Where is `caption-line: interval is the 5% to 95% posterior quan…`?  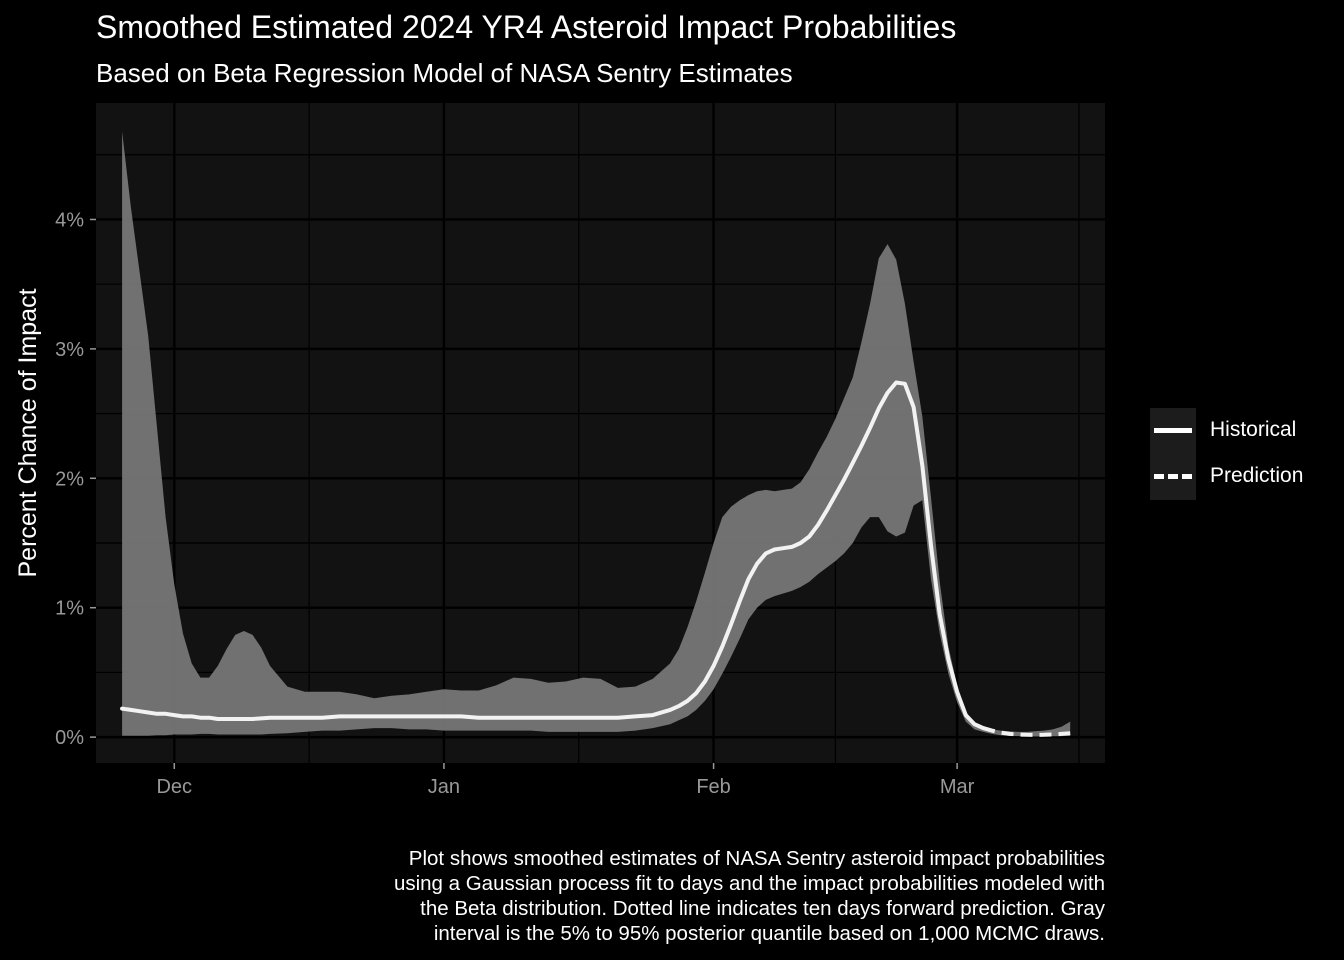
caption-line: interval is the 5% to 95% posterior quan… is located at coordinates (769, 933).